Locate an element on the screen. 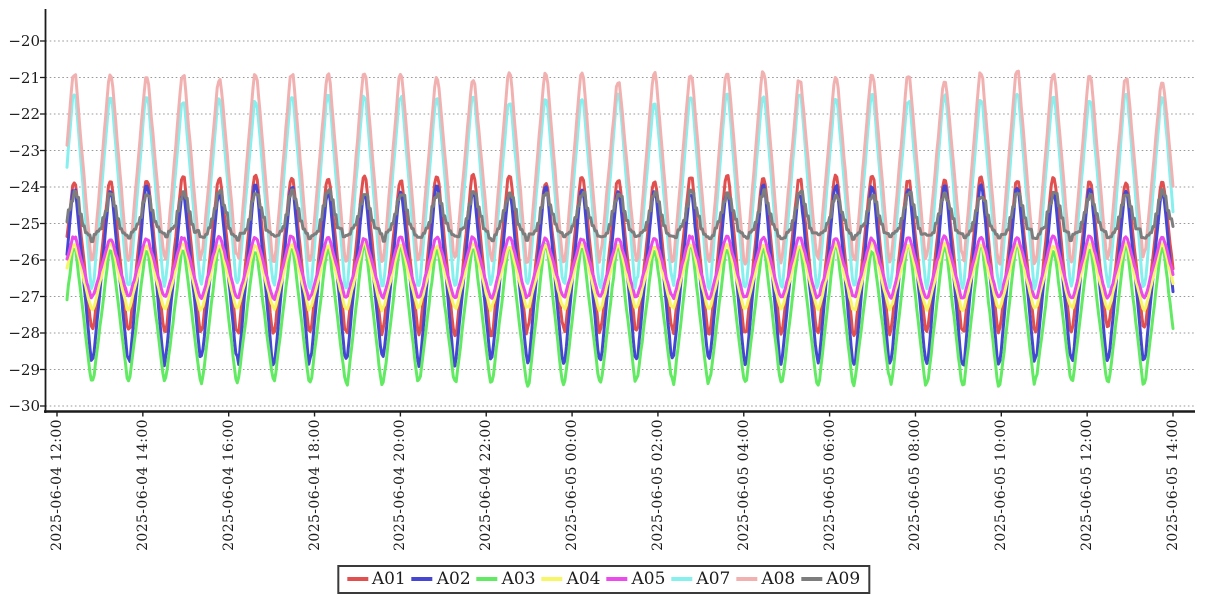 This screenshot has width=1207, height=600. legend-swatch-a07 is located at coordinates (682, 579).